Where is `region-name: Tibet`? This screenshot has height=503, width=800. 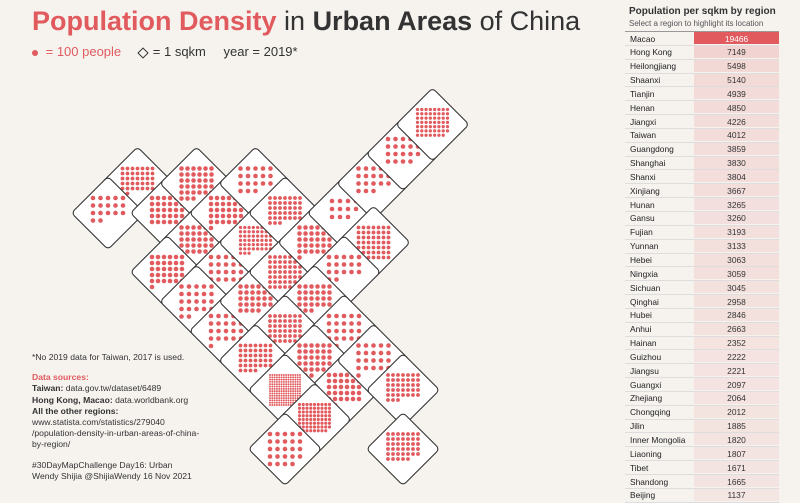
region-name: Tibet is located at coordinates (639, 467).